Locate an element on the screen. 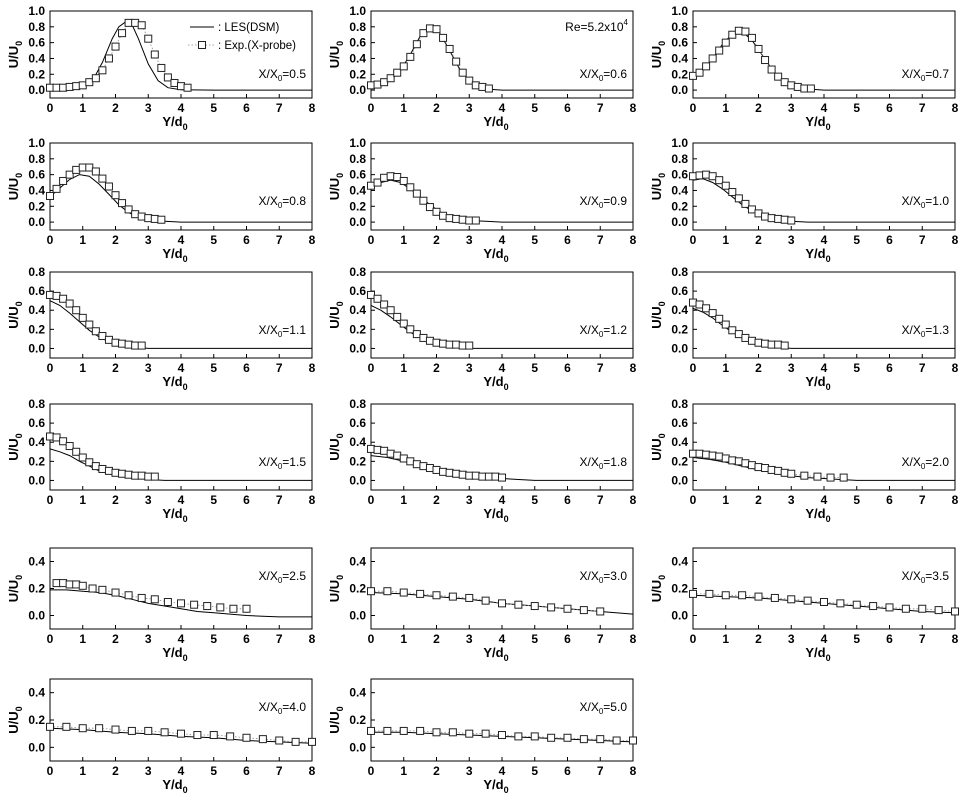  chart-panel: 0 1 2 3 4 5 6 7 8 0.0 0.2 0.4 Y/d0 U/U0 X/X0=5.0 is located at coordinates (482, 736).